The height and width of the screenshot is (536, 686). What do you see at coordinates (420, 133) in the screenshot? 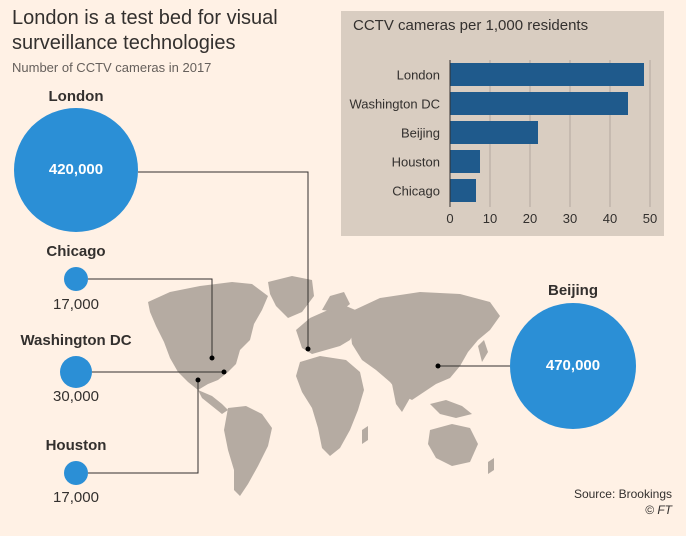
I see `category-label: Beijing` at bounding box center [420, 133].